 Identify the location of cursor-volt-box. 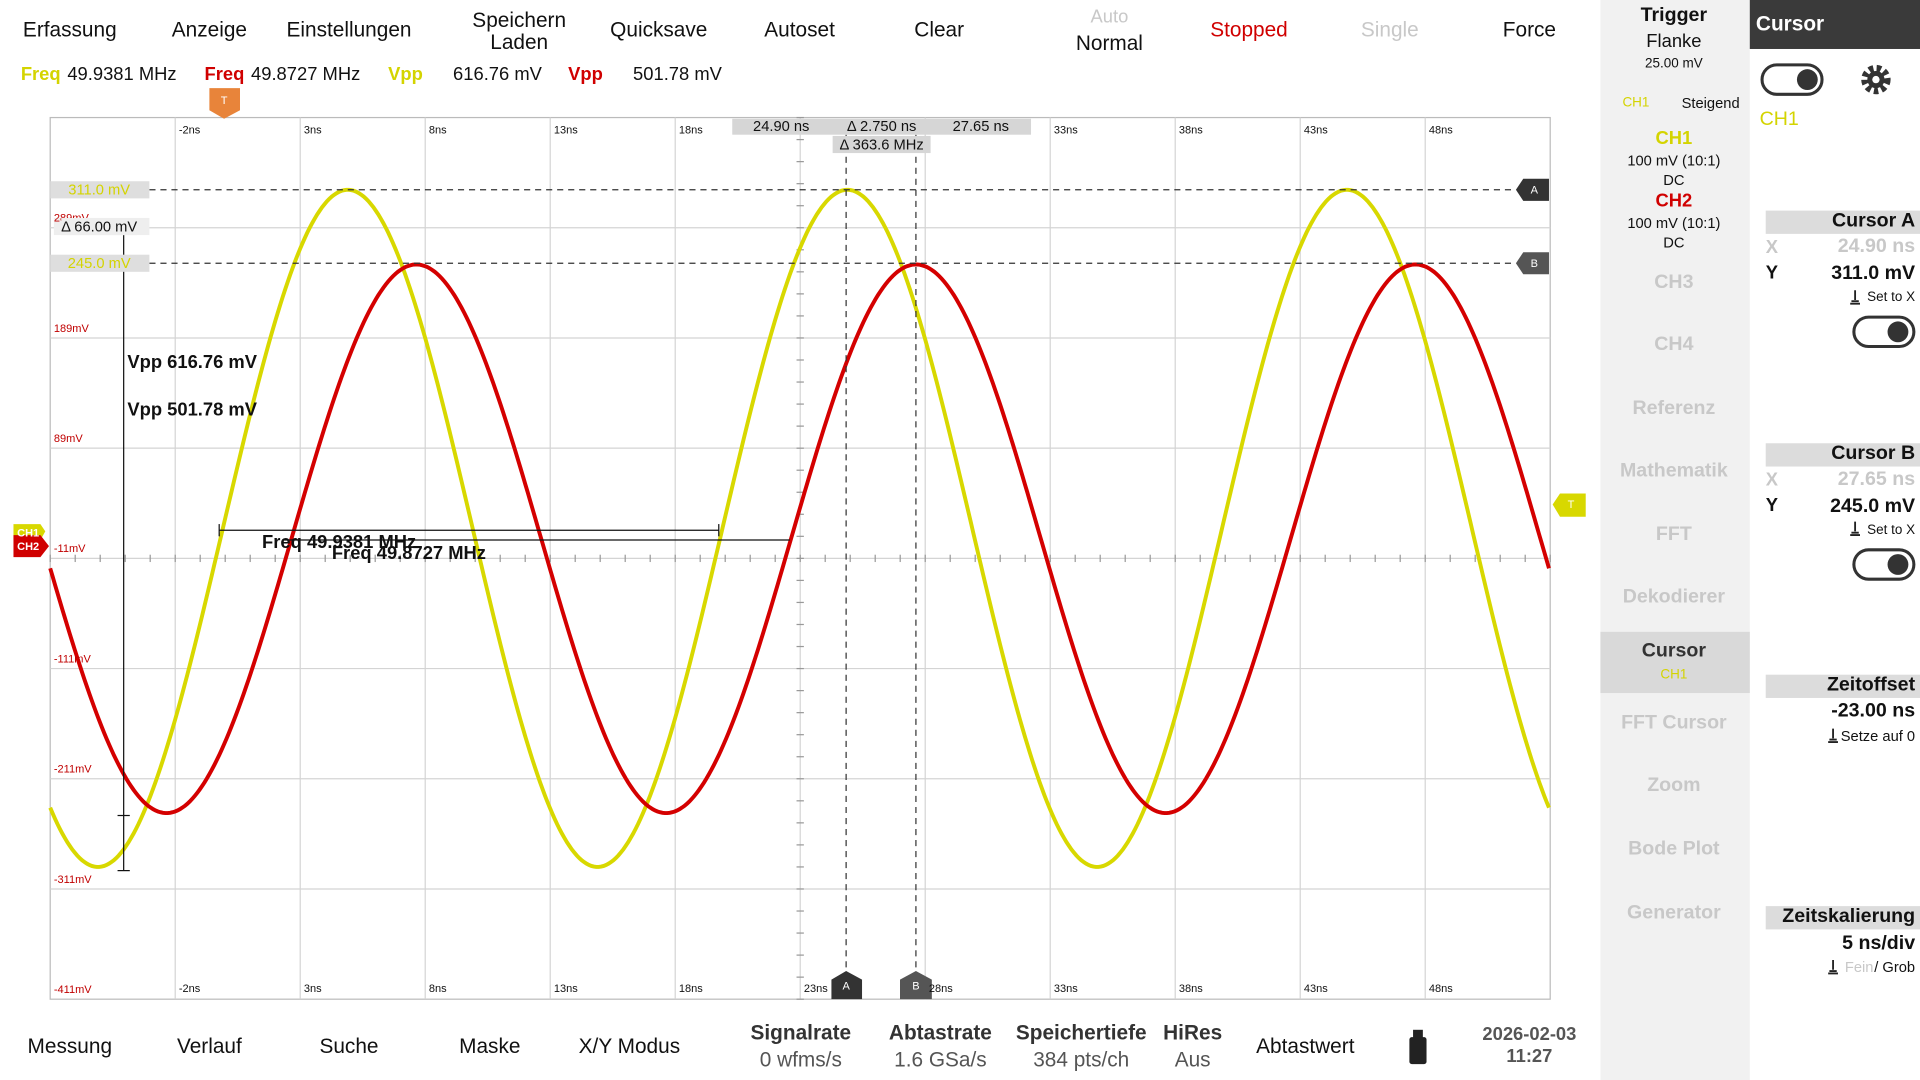
(100, 190).